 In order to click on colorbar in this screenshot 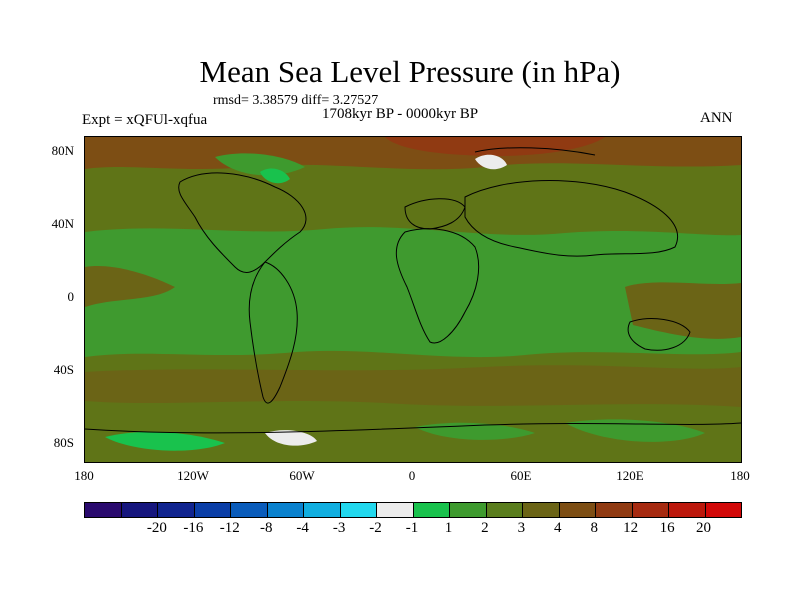, I will do `click(413, 510)`.